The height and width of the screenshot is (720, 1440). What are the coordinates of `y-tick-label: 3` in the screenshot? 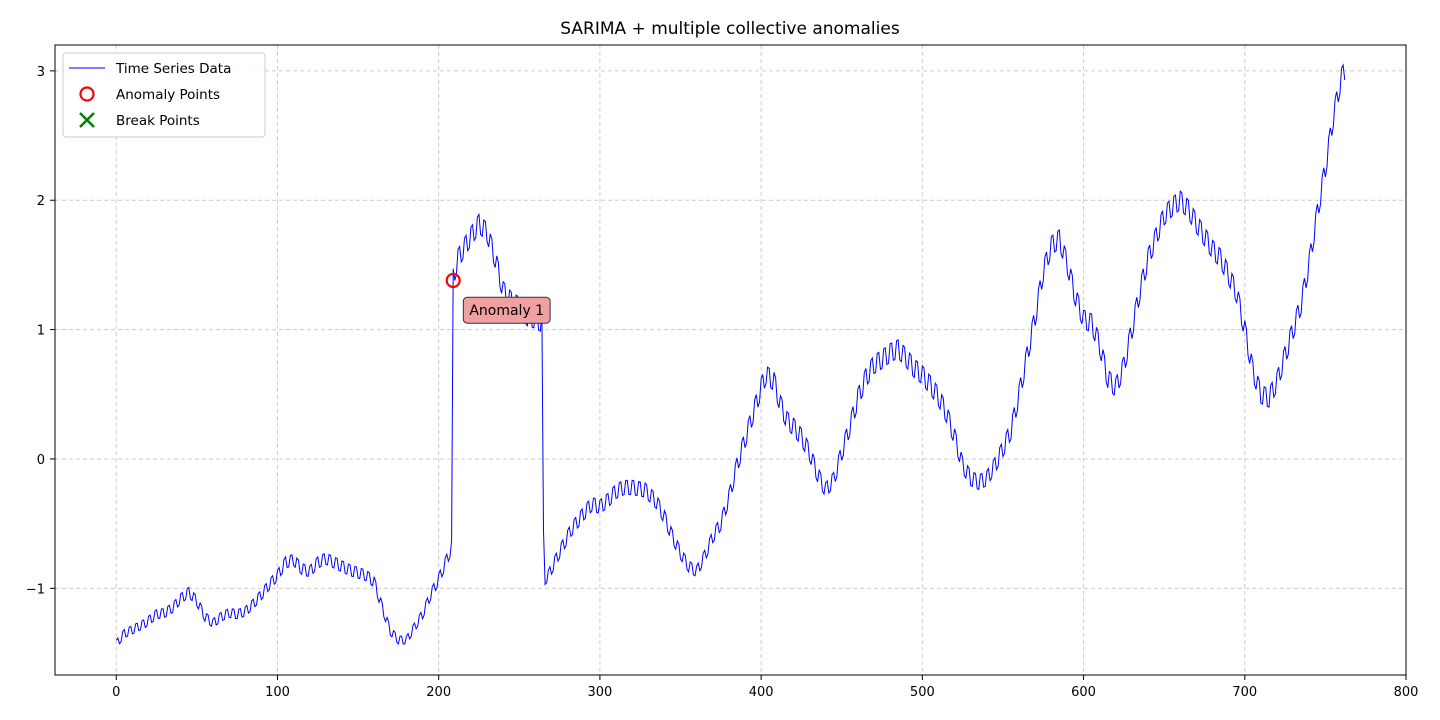 It's located at (41, 72).